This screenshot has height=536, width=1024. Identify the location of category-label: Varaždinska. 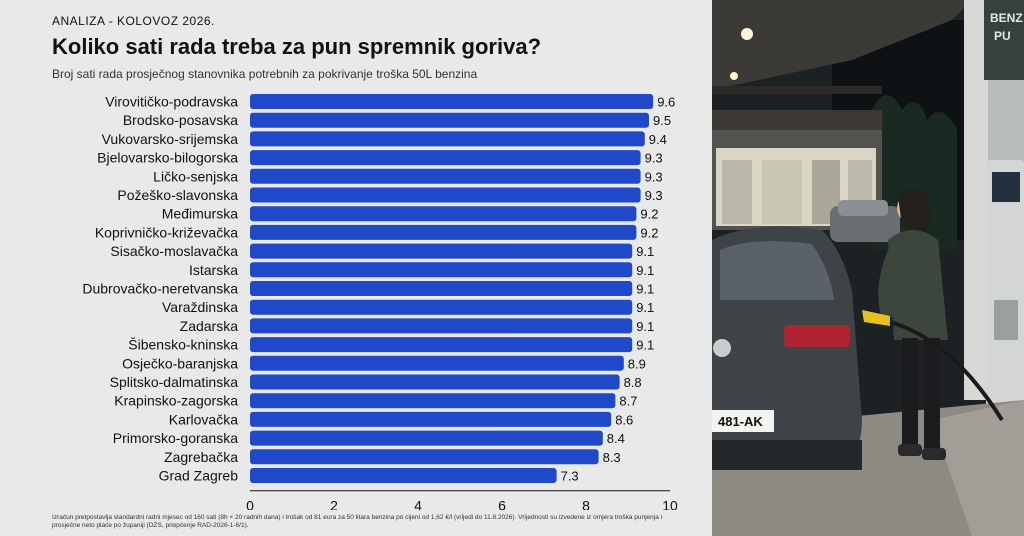
(200, 307).